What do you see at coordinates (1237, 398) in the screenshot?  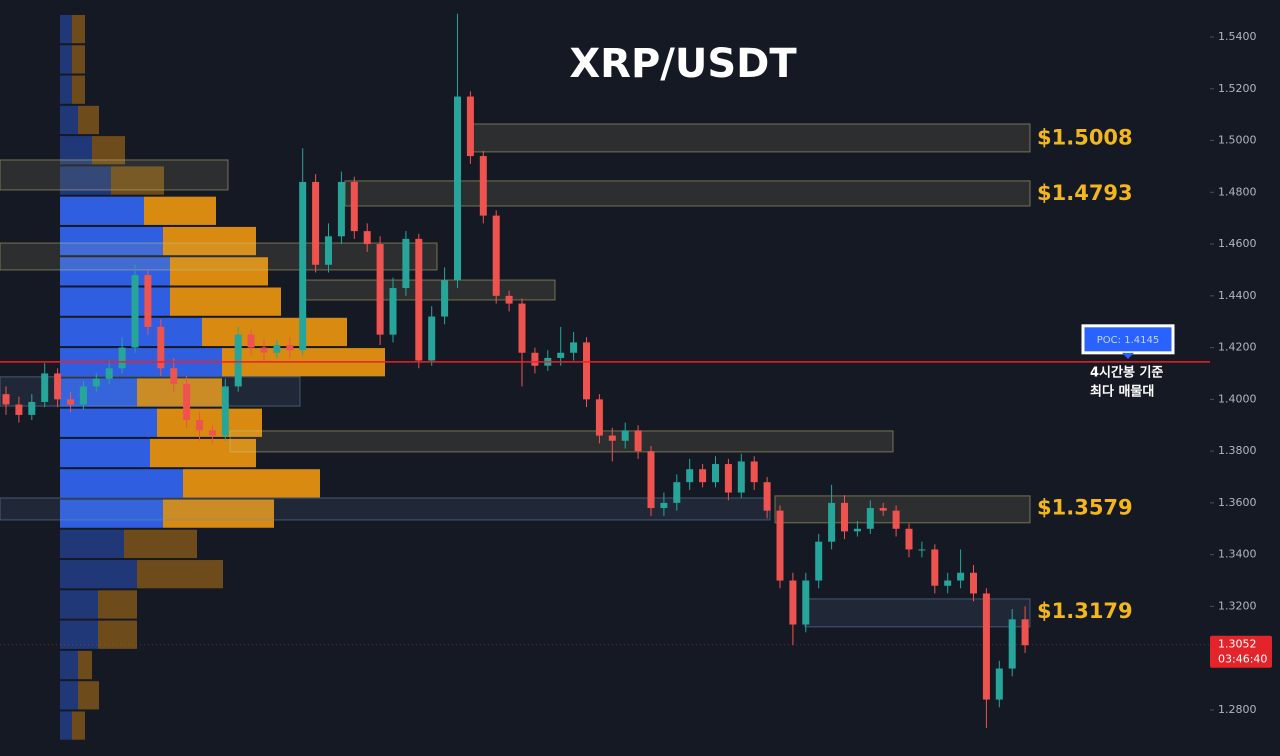 I see `y-tick-label: 1.4000` at bounding box center [1237, 398].